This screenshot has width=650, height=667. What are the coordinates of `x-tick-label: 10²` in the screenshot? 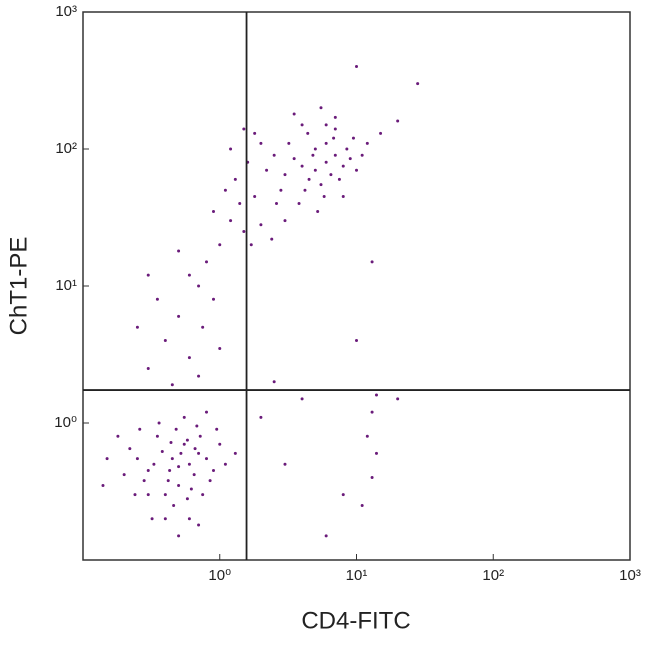 It's located at (493, 575).